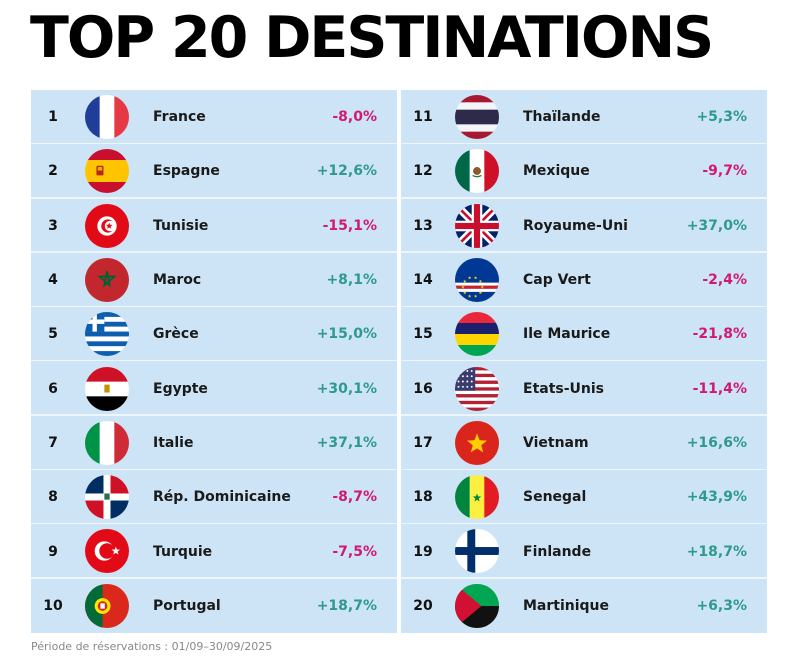 This screenshot has height=668, width=787. Describe the element at coordinates (53, 334) in the screenshot. I see `rank-label: 5` at that location.